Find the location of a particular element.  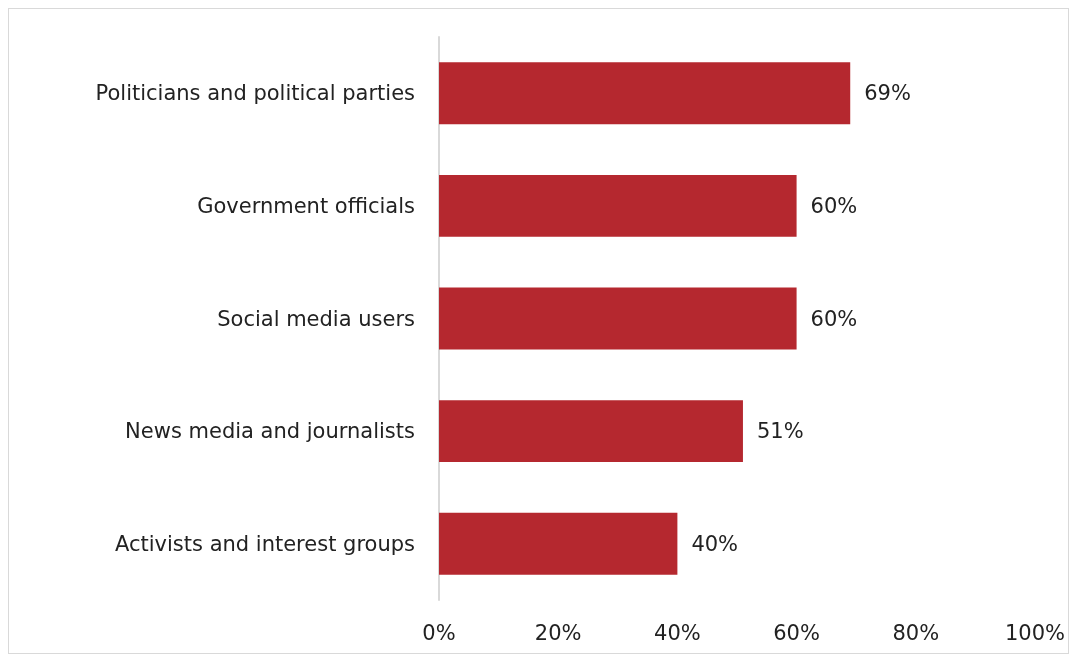

x-tick-label: 40% is located at coordinates (677, 632).